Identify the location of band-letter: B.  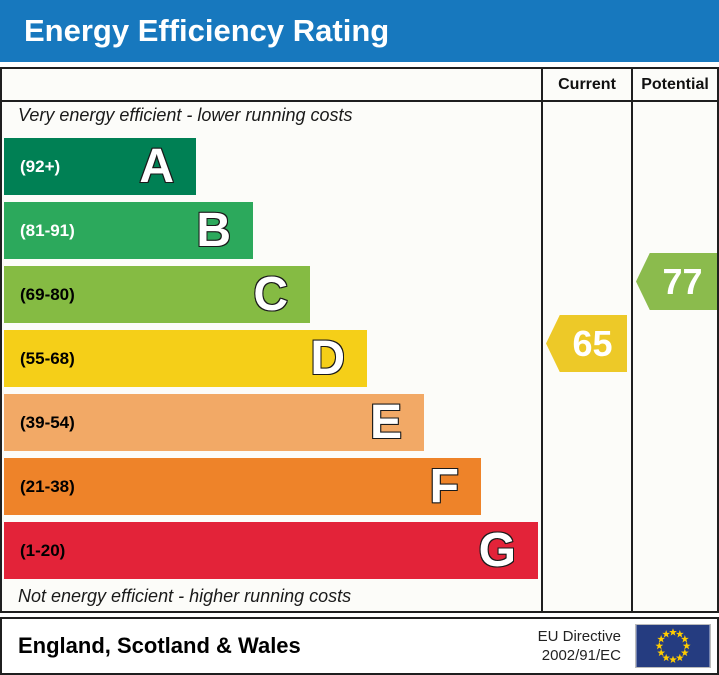
(213, 230).